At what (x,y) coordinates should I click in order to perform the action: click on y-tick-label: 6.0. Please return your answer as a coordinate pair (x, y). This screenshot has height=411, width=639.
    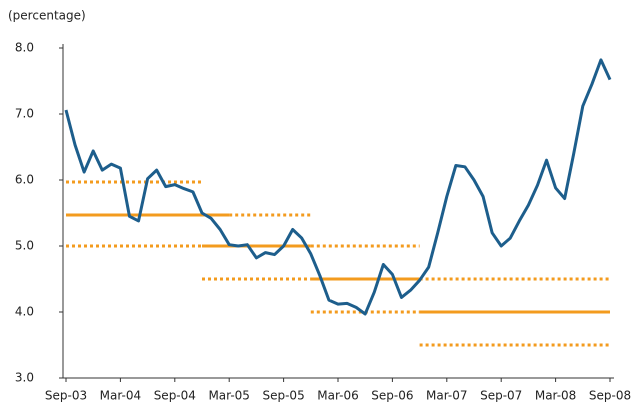
    Looking at the image, I should click on (24, 180).